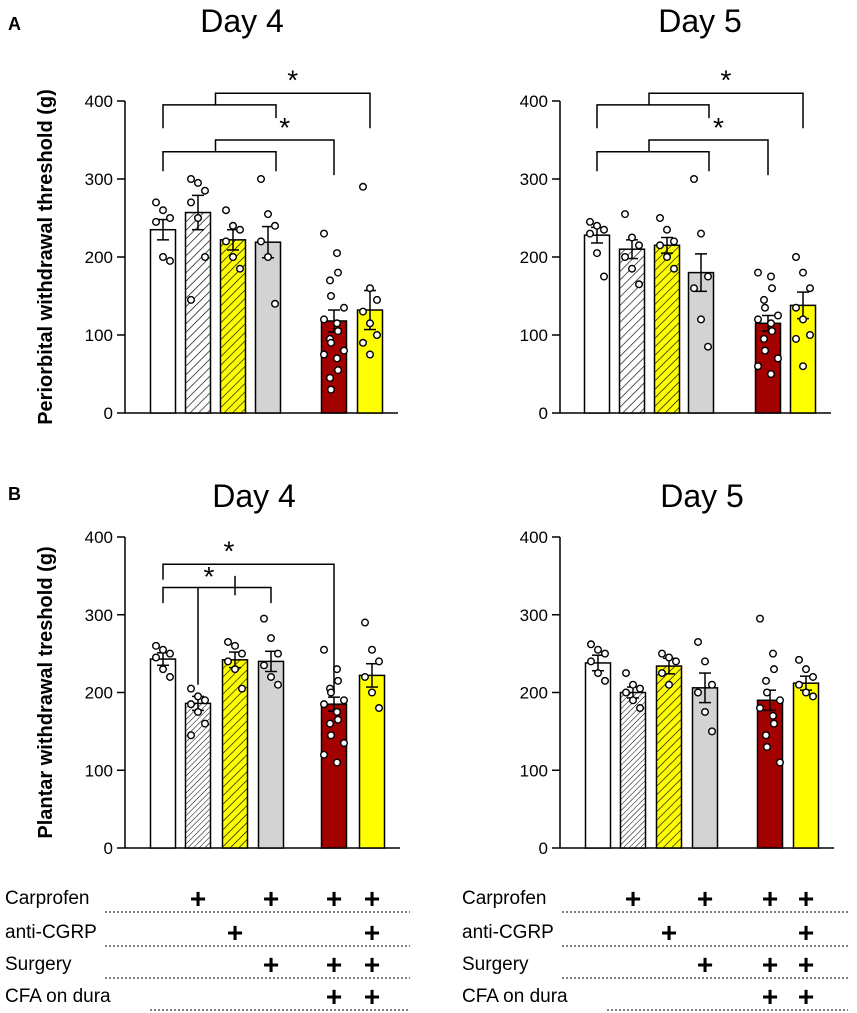  Describe the element at coordinates (653, 161) in the screenshot. I see `sig-bracket-group` at that location.